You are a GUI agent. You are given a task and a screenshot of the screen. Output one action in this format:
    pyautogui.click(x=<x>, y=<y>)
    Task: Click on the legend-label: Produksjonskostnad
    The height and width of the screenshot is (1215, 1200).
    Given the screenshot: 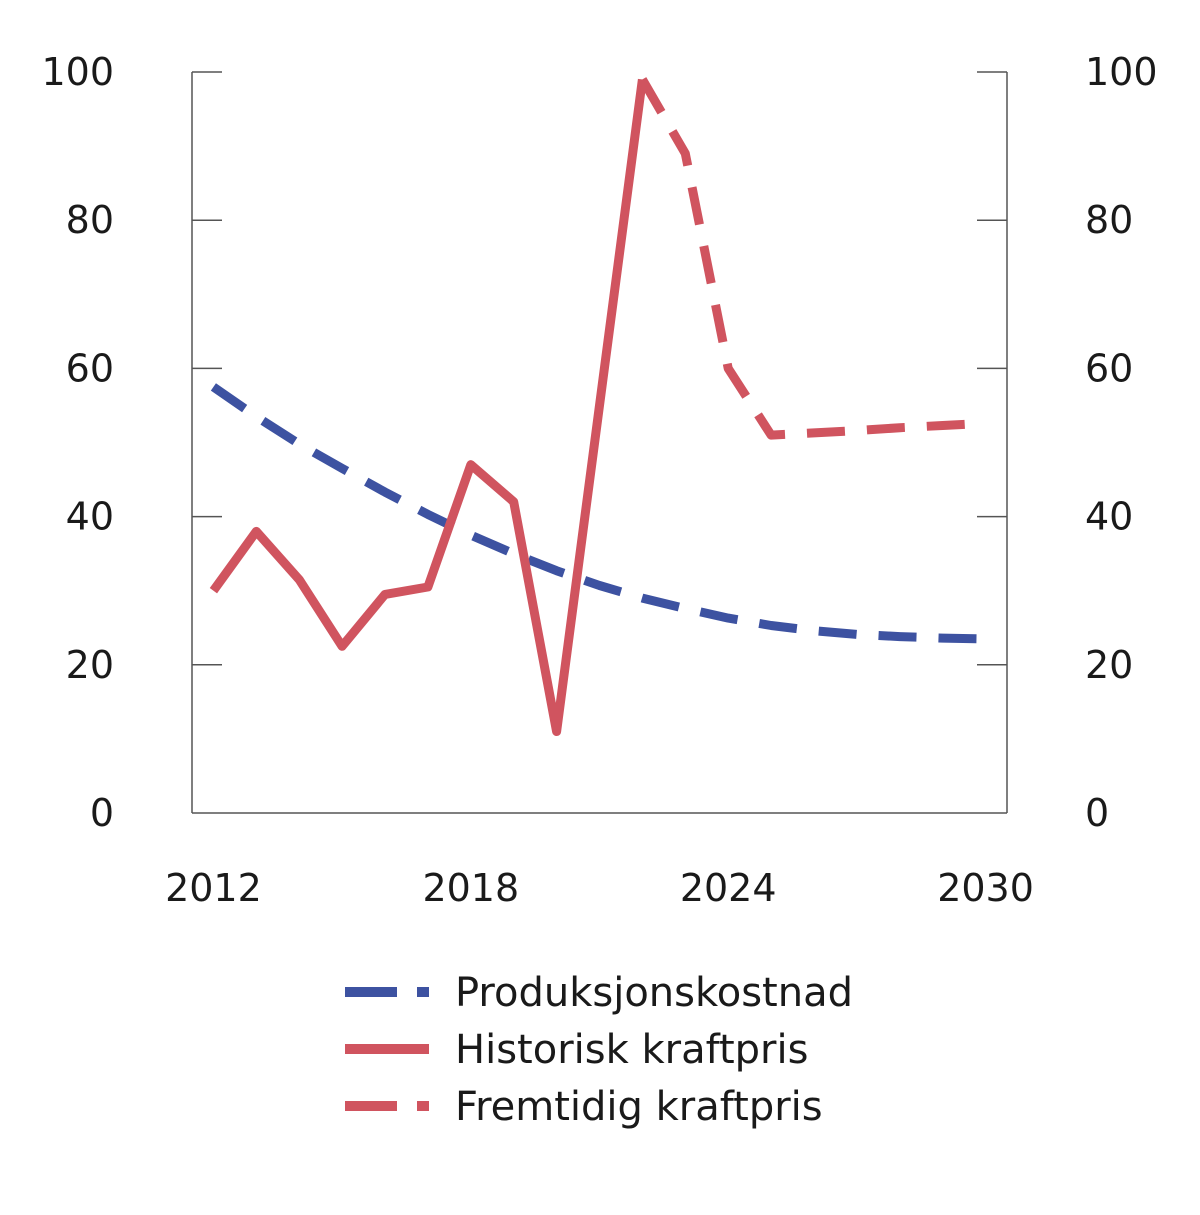 What is the action you would take?
    pyautogui.click(x=654, y=993)
    